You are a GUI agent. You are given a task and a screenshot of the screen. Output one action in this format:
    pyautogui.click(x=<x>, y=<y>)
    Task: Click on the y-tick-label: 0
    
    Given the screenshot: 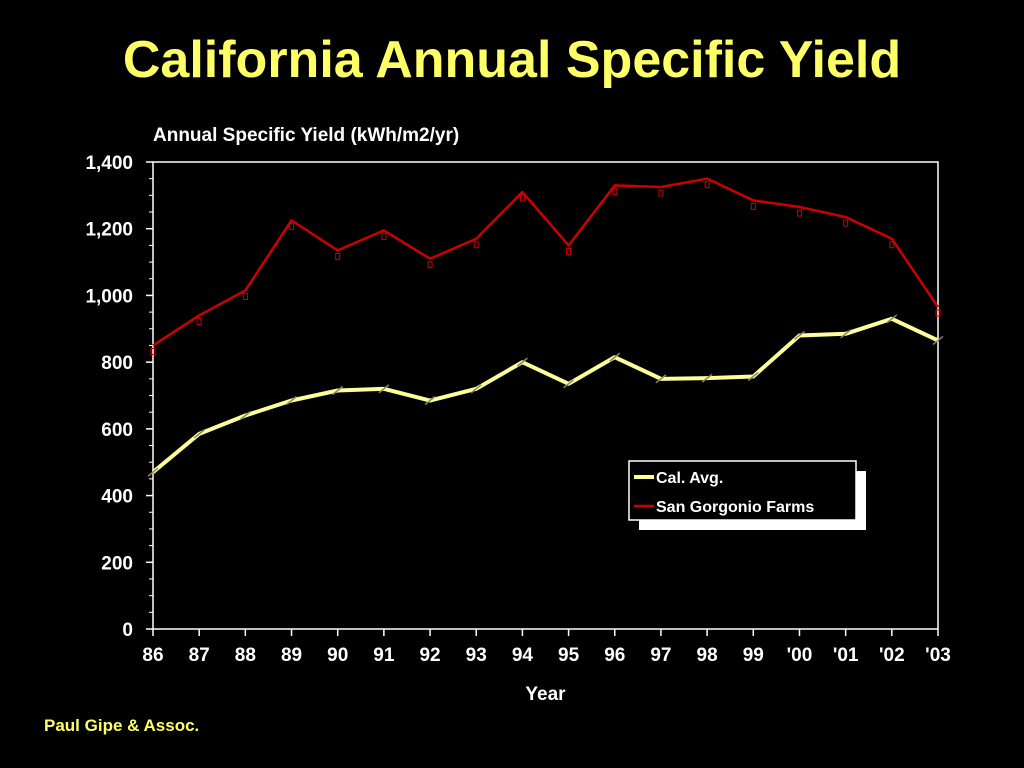 What is the action you would take?
    pyautogui.click(x=127, y=630)
    